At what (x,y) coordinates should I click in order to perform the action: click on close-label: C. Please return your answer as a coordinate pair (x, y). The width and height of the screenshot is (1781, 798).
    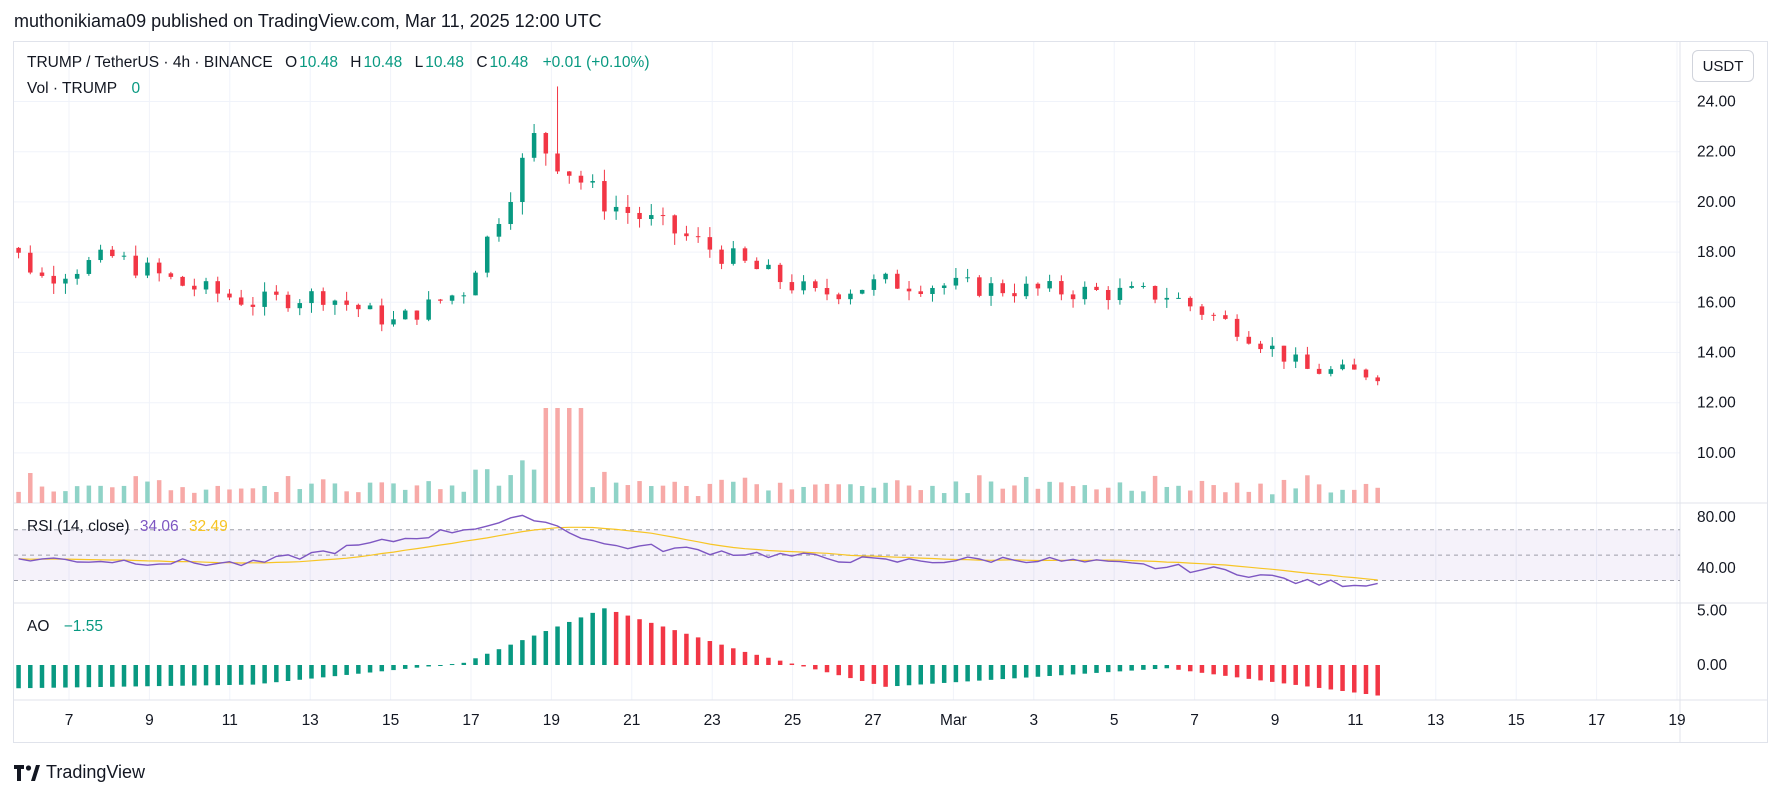
    Looking at the image, I should click on (482, 62).